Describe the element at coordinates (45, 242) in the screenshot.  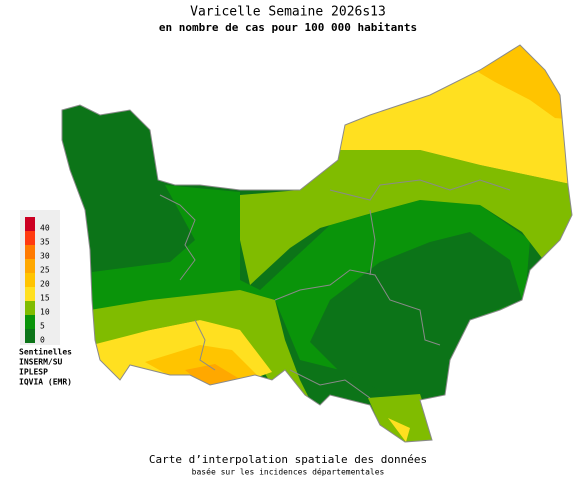
I see `legend-label: 35` at that location.